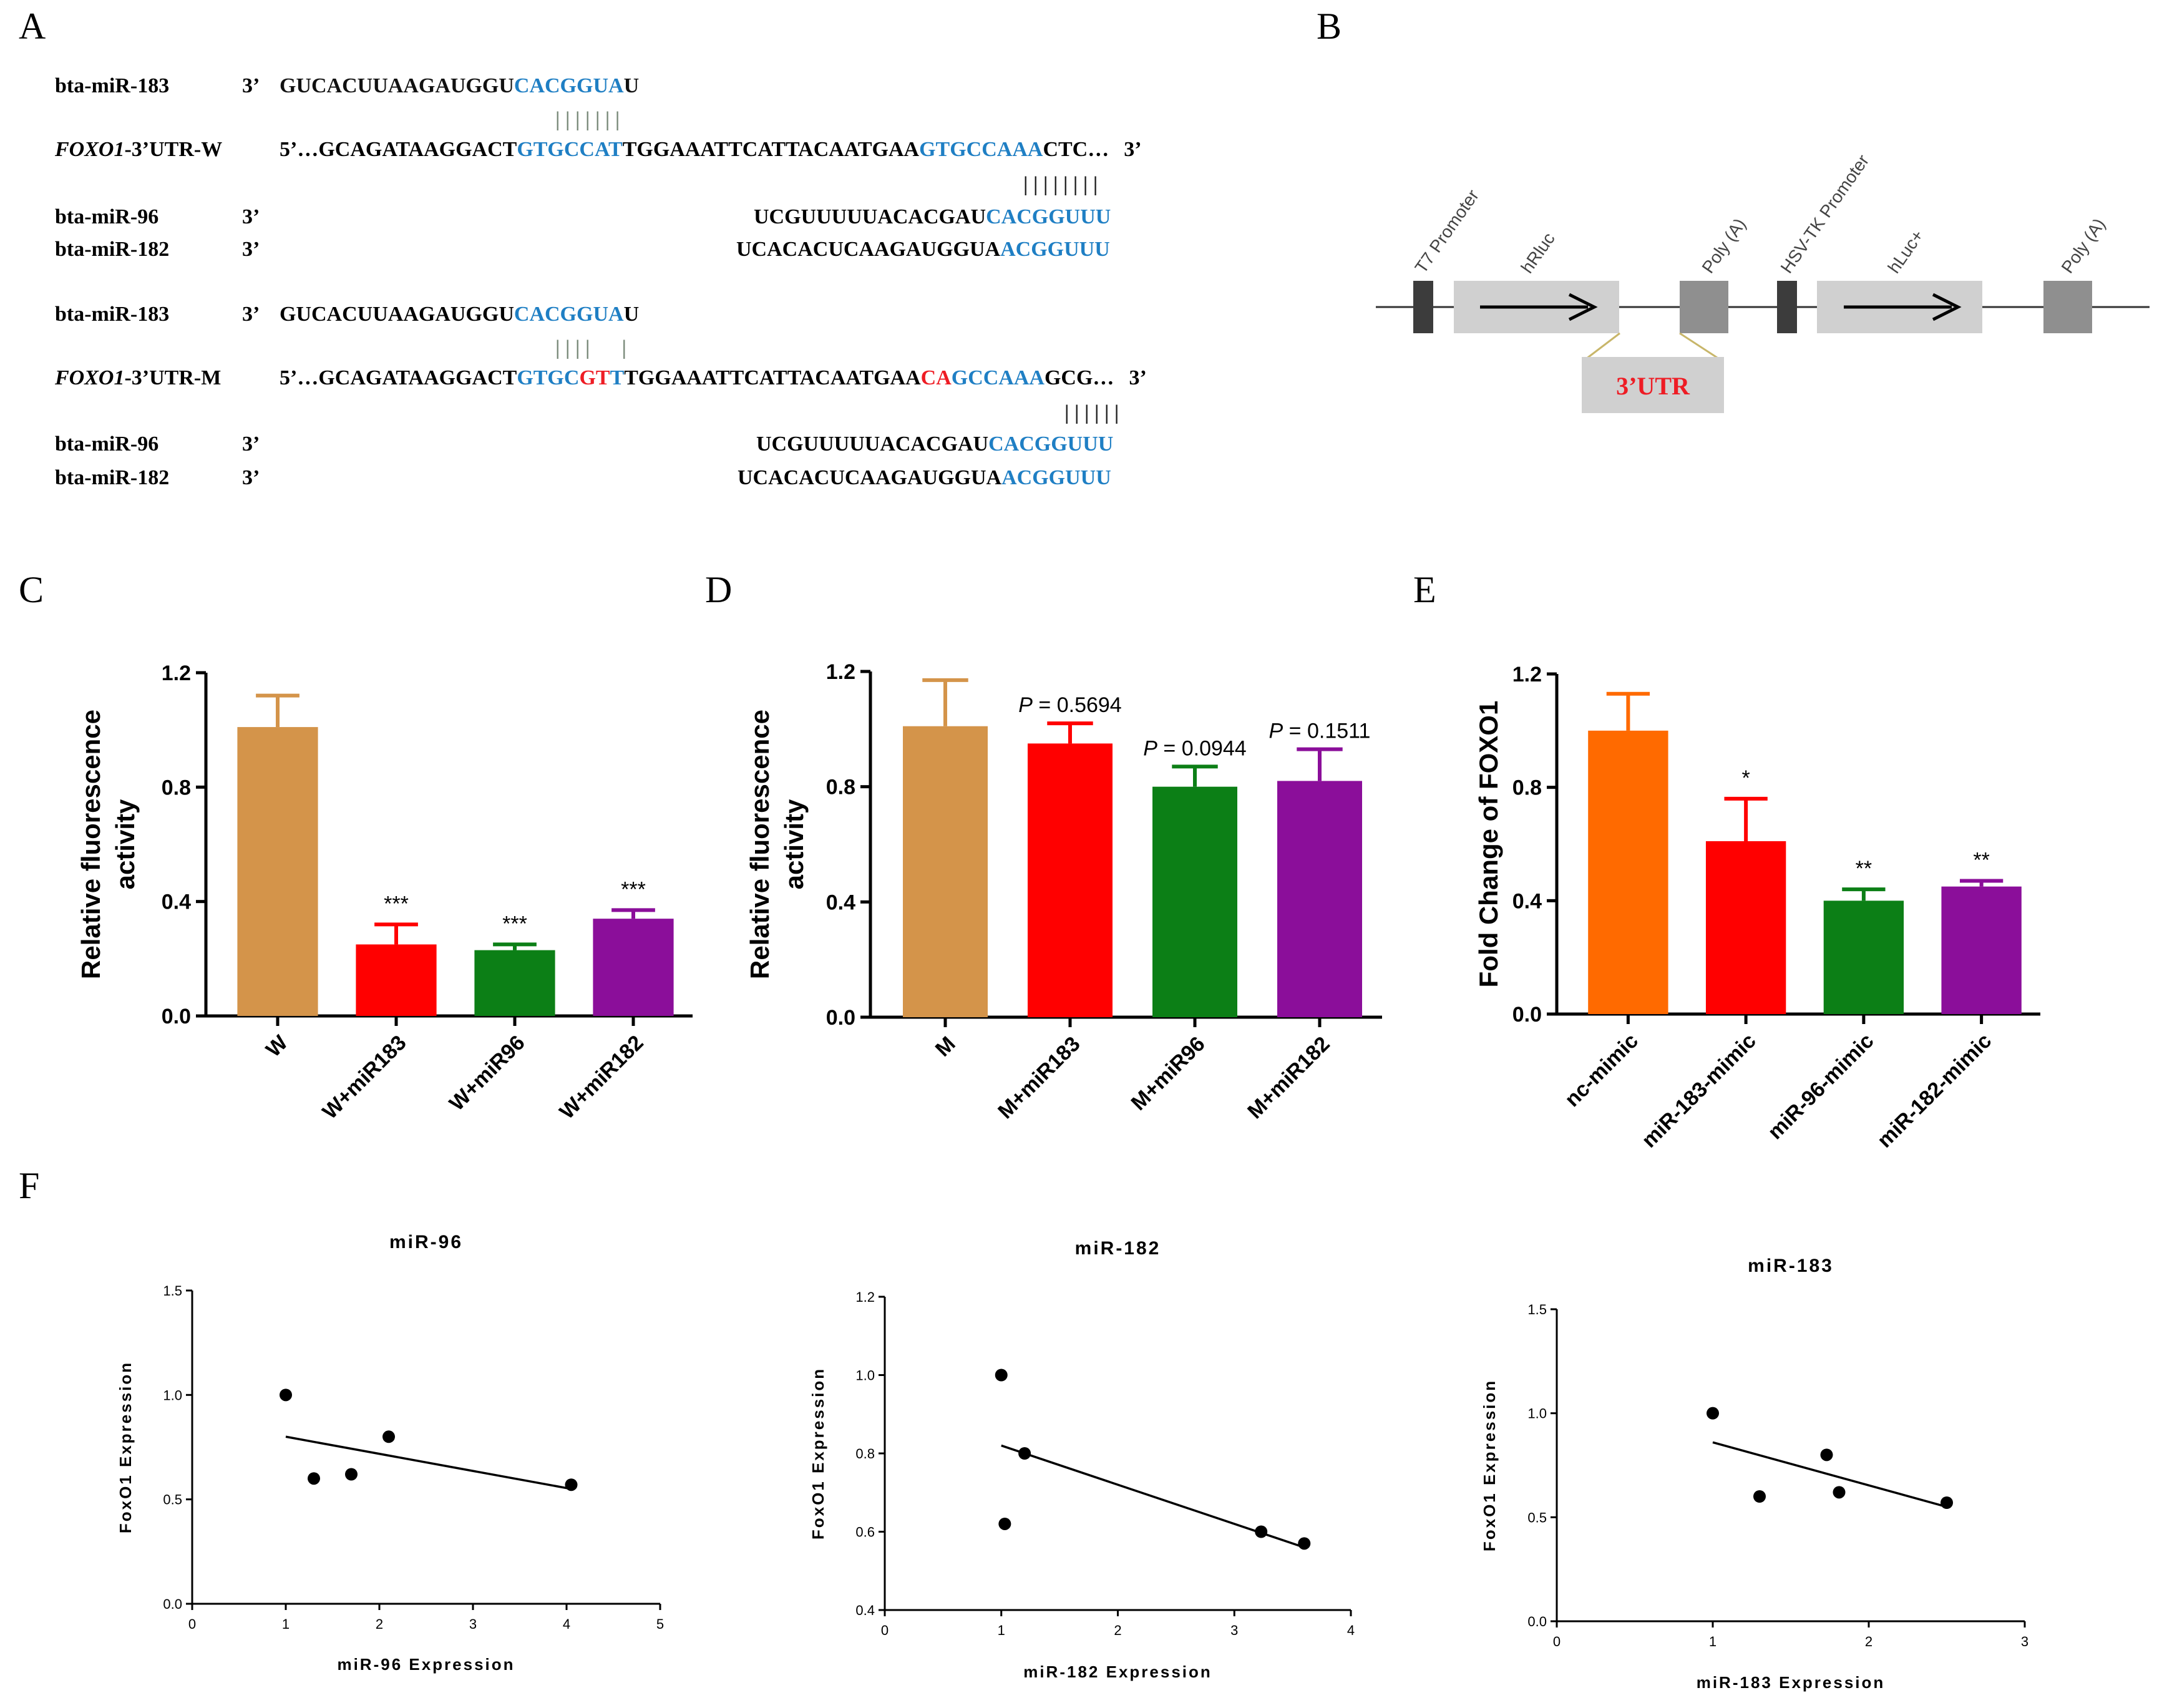 The width and height of the screenshot is (2167, 1708). I want to click on utr-label: 3’UTR, so click(1653, 386).